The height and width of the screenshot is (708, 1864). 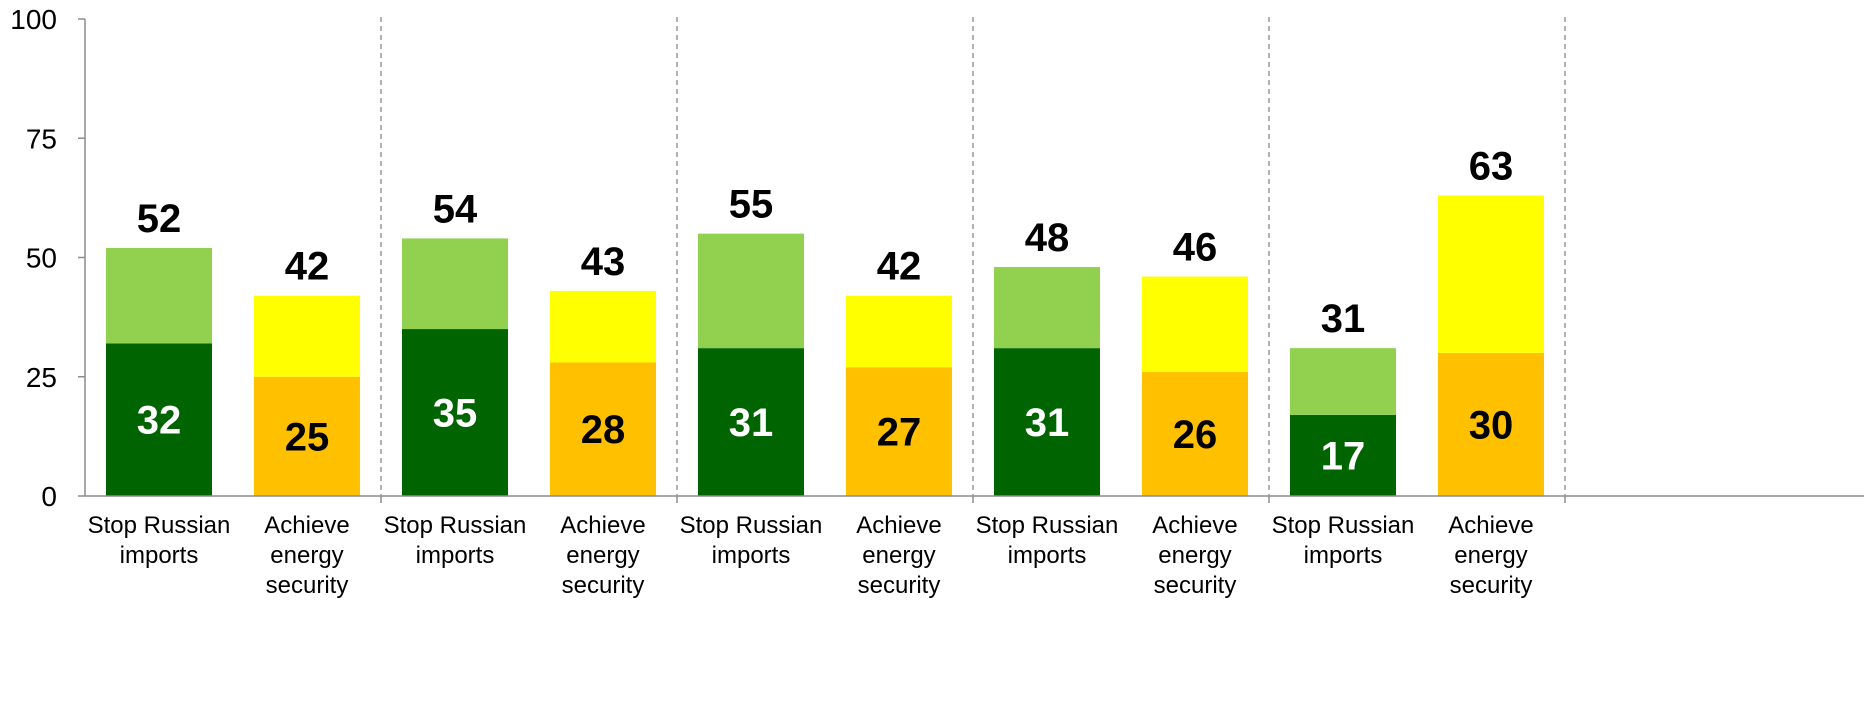 I want to click on bar-lower-value-label: 25, so click(x=307, y=437).